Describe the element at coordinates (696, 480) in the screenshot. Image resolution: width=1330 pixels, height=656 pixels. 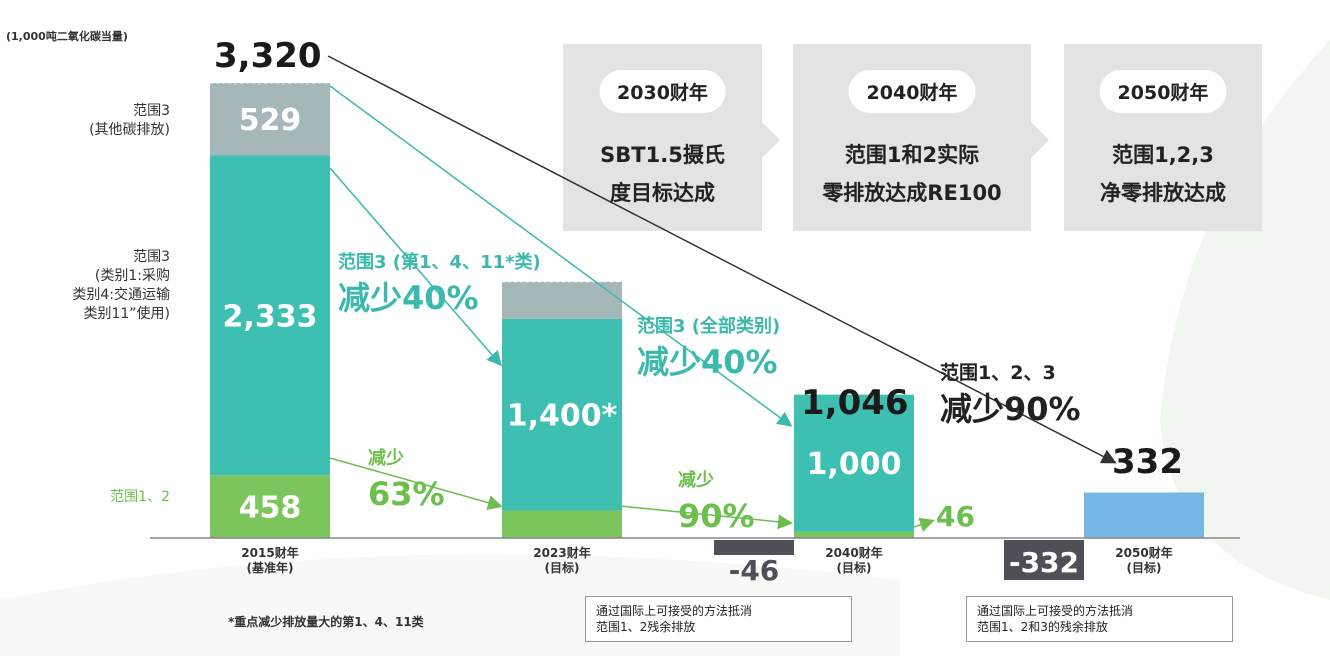
I see `callout-scope12-2040-label: 减少` at that location.